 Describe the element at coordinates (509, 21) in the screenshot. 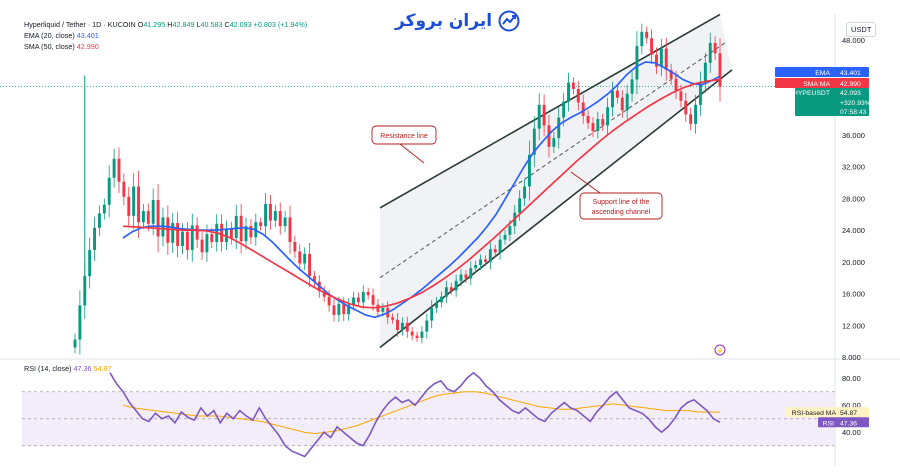

I see `chart-logo-icon` at that location.